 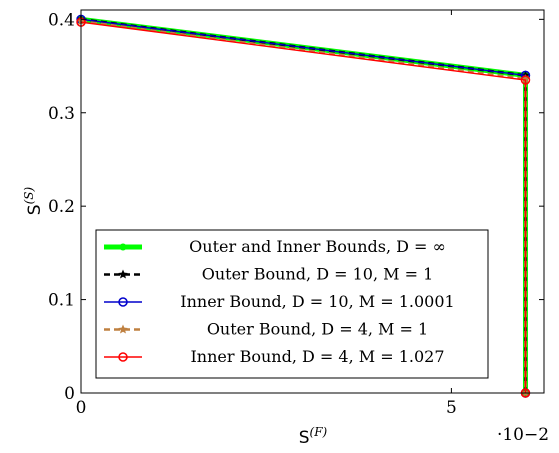 I want to click on legend-entry-2: Outer Bound, D = 10, M = 1, so click(x=318, y=274).